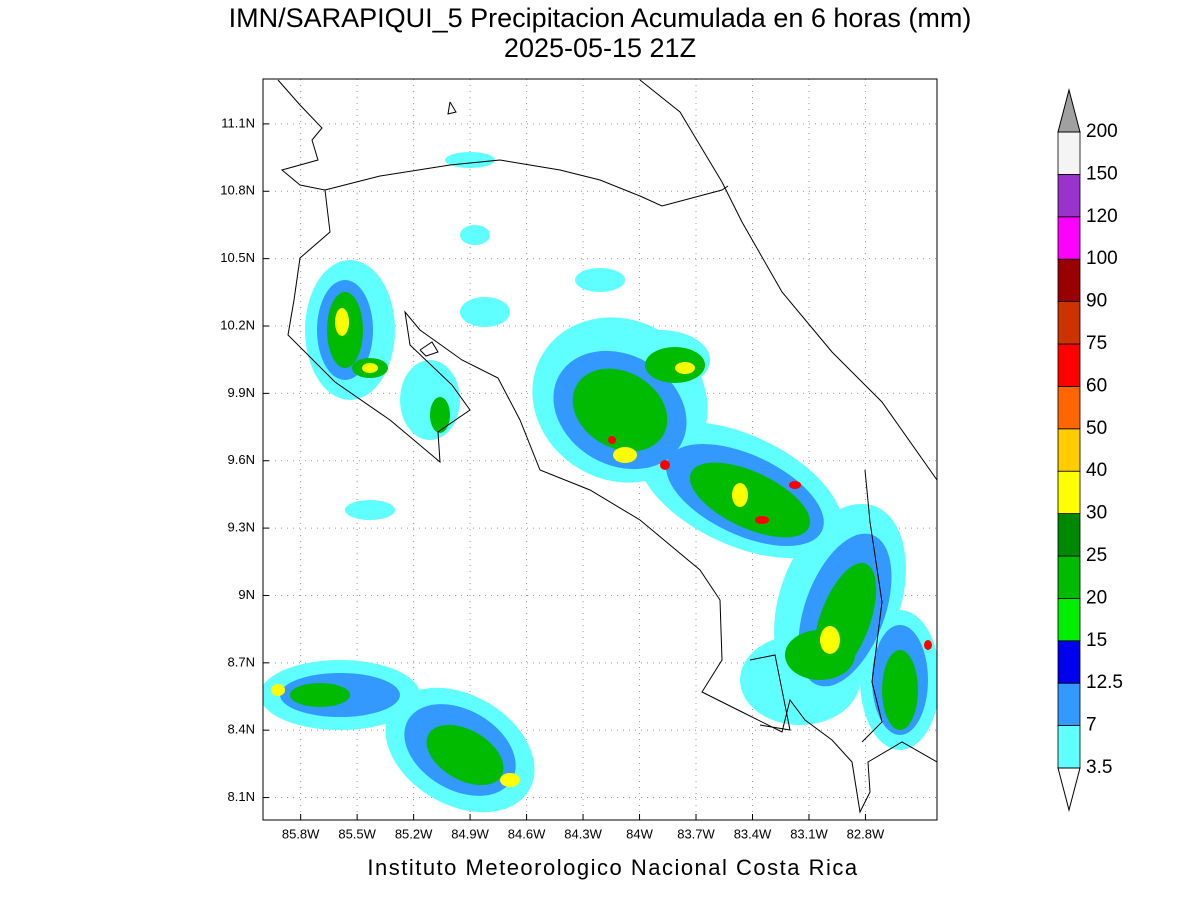 This screenshot has width=1200, height=900. What do you see at coordinates (237, 257) in the screenshot?
I see `y-tick-label: 10.5N` at bounding box center [237, 257].